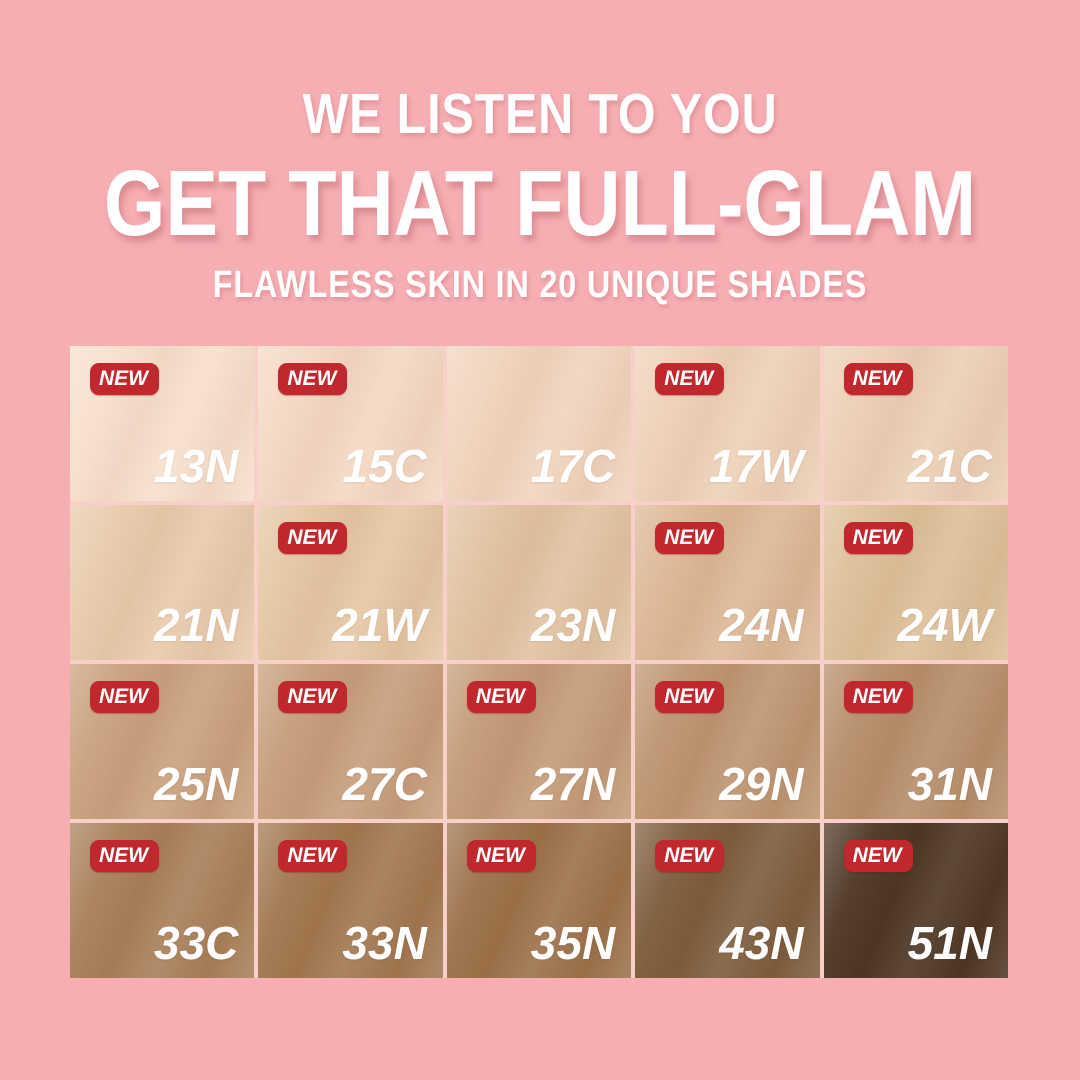 Image resolution: width=1080 pixels, height=1080 pixels. What do you see at coordinates (162, 741) in the screenshot?
I see `shade-swatch: NEW 25N` at bounding box center [162, 741].